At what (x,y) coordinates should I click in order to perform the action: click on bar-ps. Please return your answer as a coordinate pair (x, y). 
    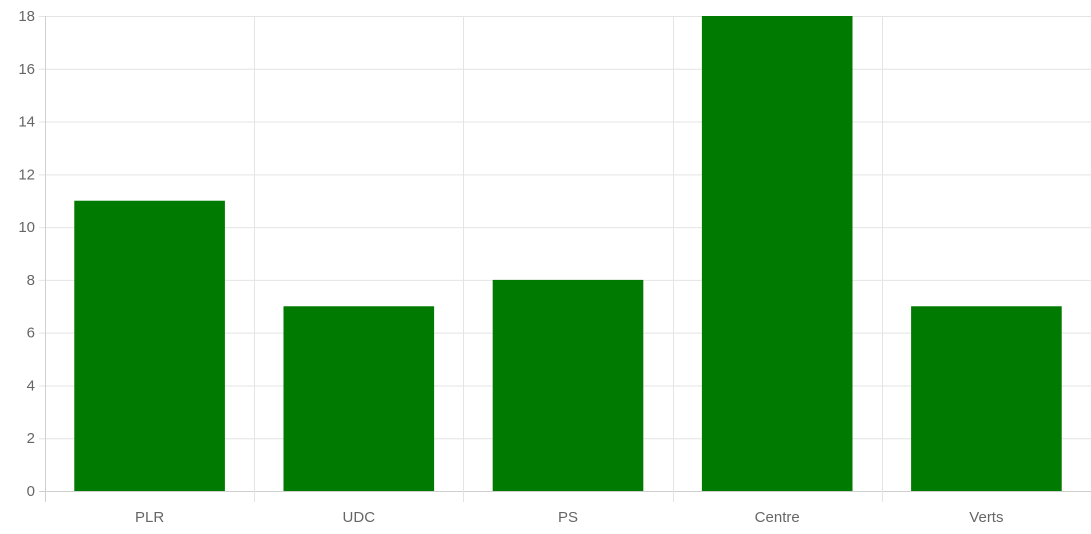
    Looking at the image, I should click on (568, 385).